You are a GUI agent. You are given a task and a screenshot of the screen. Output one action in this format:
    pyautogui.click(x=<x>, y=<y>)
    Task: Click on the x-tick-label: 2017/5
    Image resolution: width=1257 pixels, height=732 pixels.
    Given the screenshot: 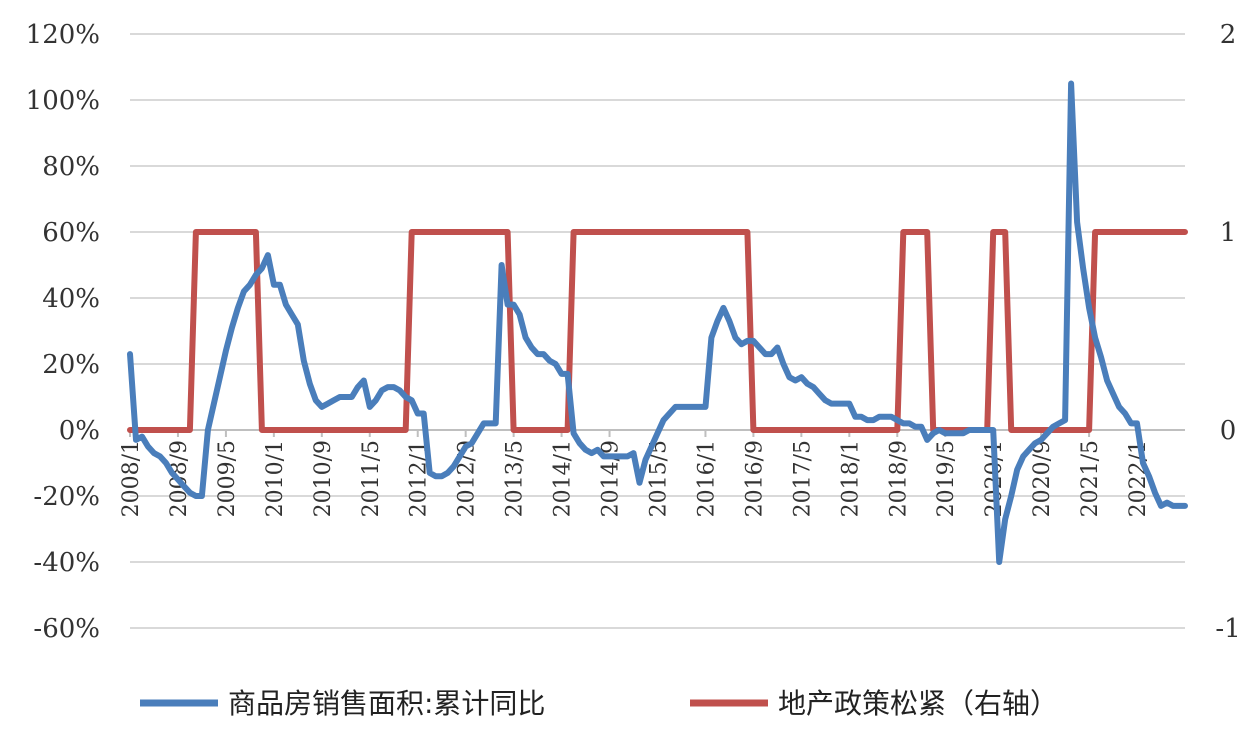 What is the action you would take?
    pyautogui.click(x=802, y=478)
    